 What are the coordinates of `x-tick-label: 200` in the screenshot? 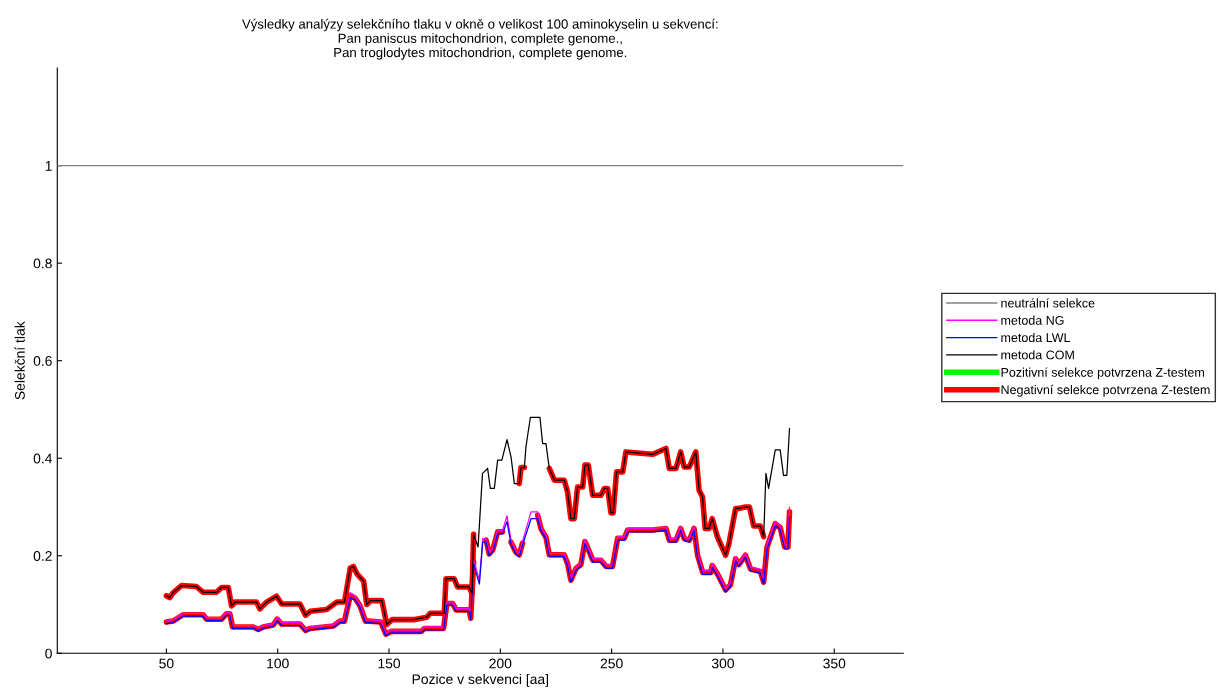 It's located at (500, 663).